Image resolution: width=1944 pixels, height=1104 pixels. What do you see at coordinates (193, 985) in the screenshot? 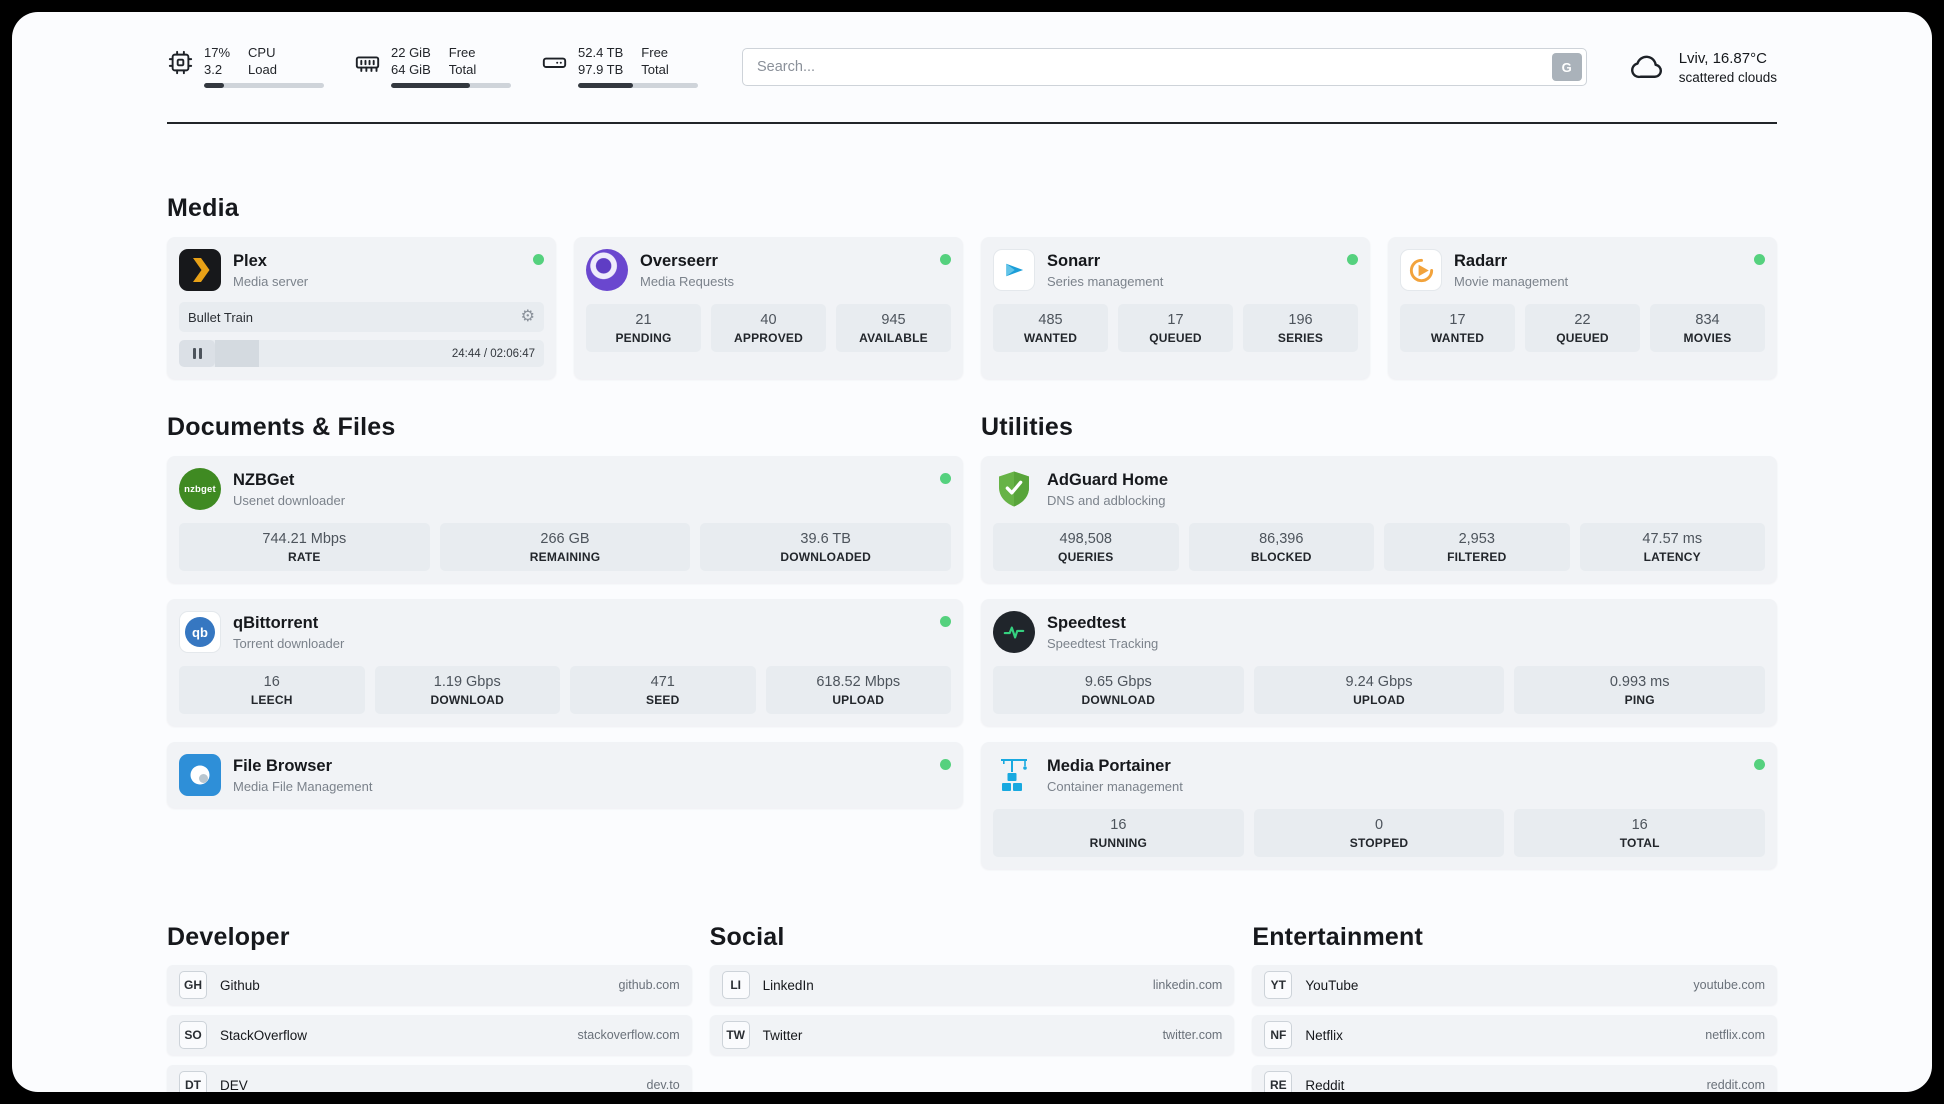
I see `bookmark-badge: GH` at bounding box center [193, 985].